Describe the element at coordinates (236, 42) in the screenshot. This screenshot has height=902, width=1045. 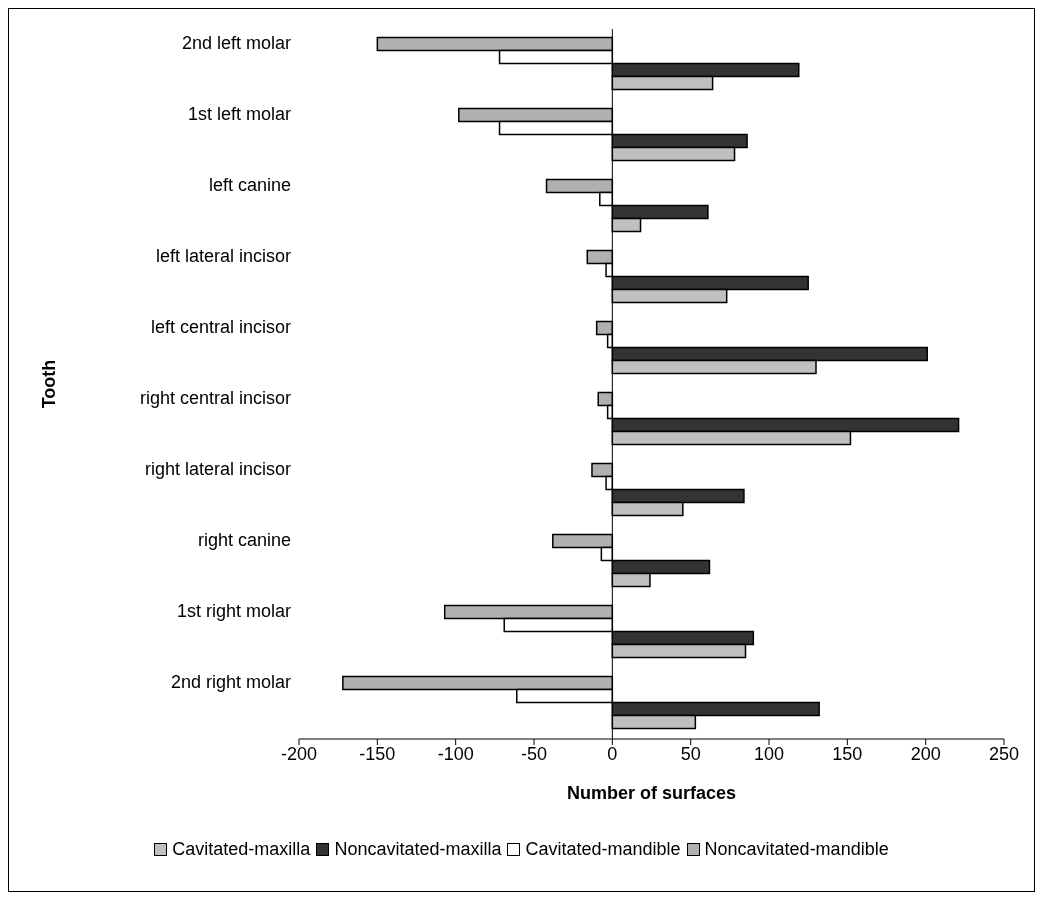
I see `y-tick-label: 2nd left molar` at that location.